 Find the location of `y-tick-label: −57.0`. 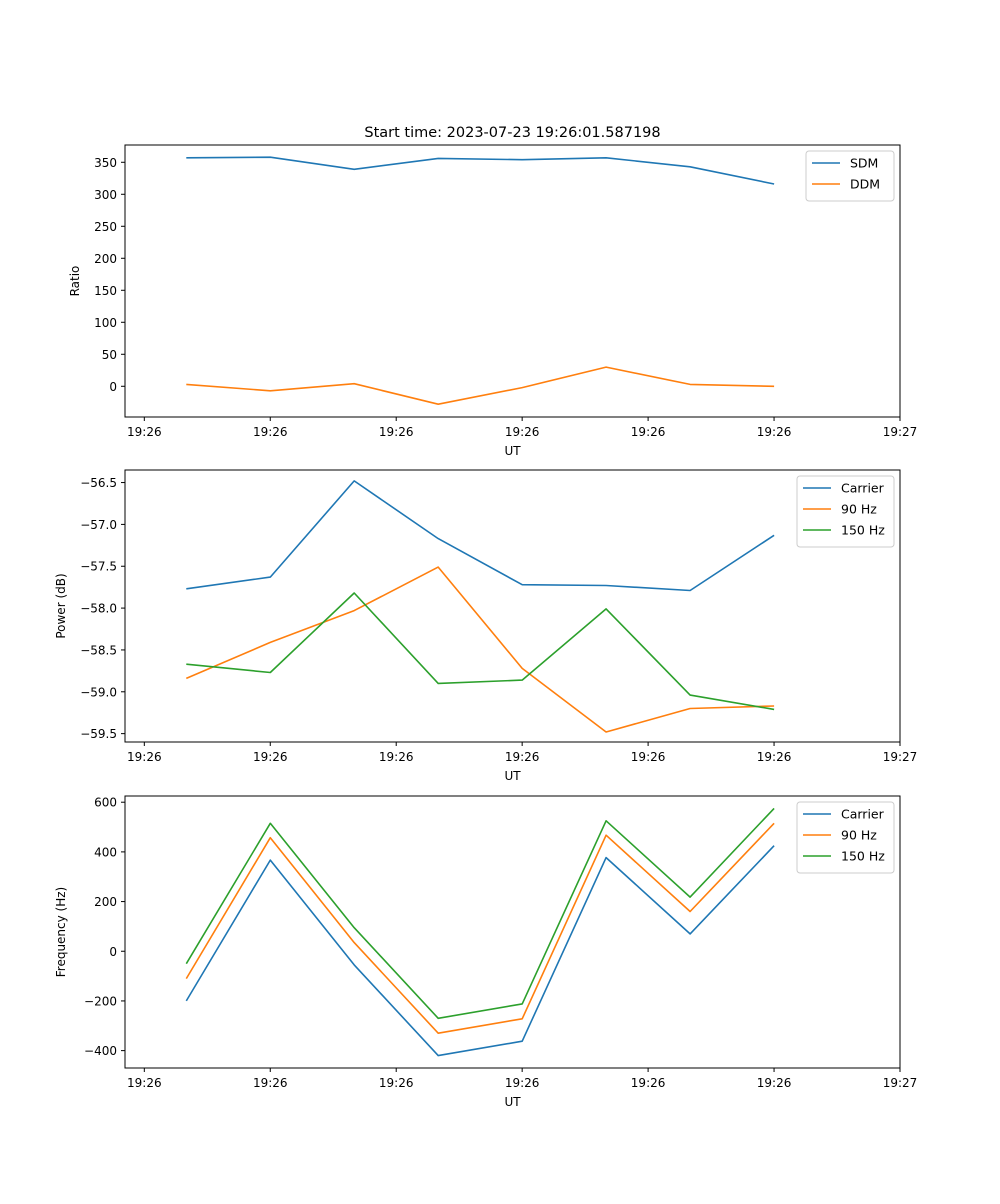

y-tick-label: −57.0 is located at coordinates (98, 525).